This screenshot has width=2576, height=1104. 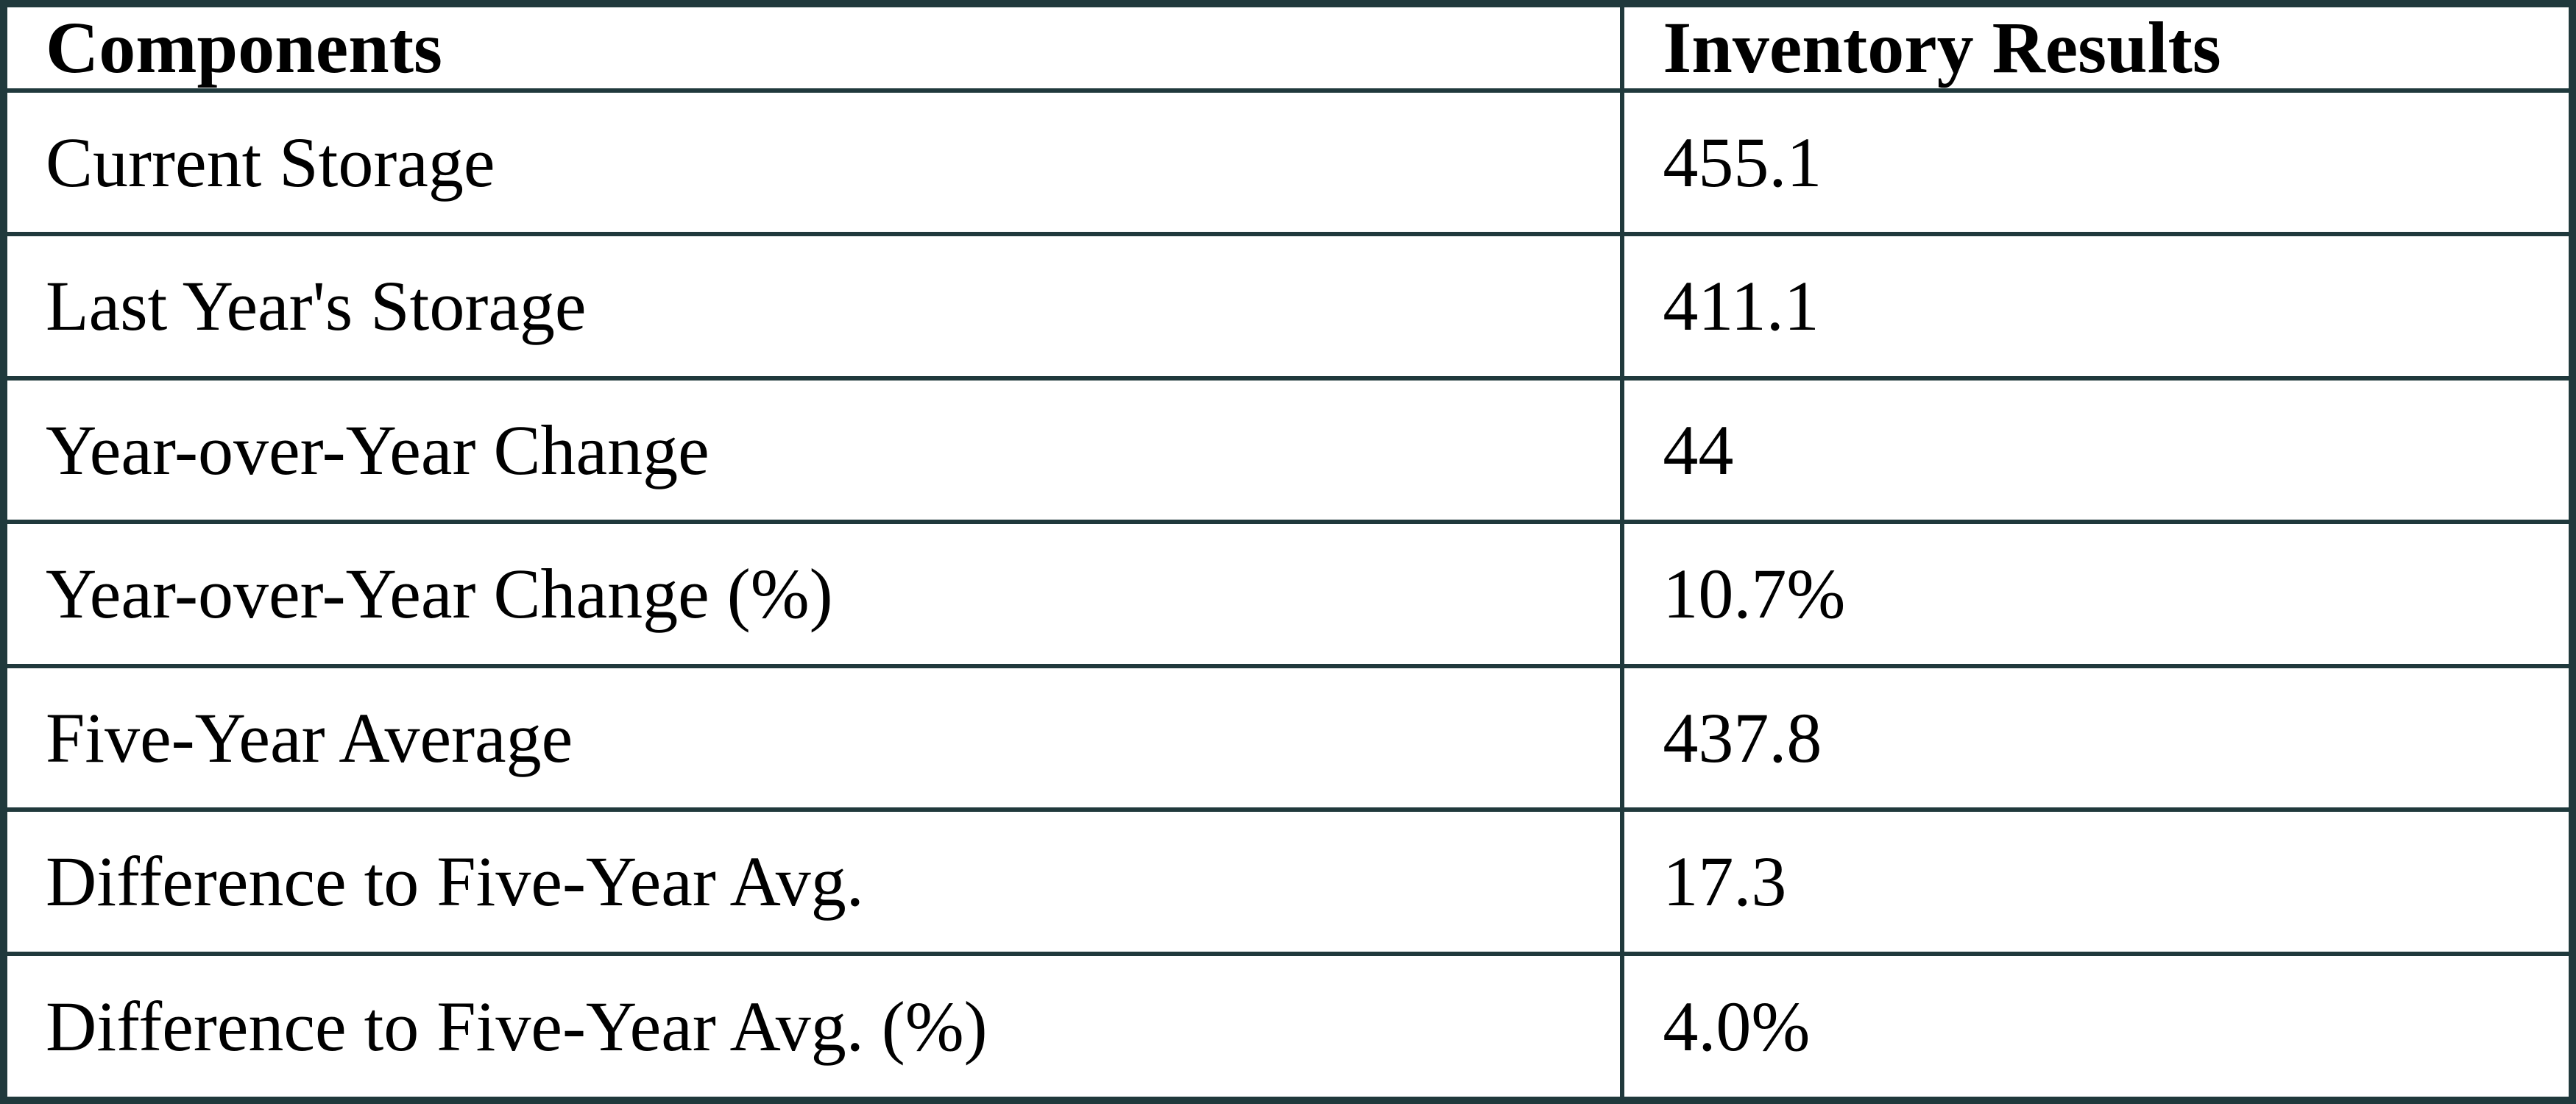 I want to click on table-row: Difference to Five-Year Avg. (%) 4.0%, so click(x=1288, y=1027).